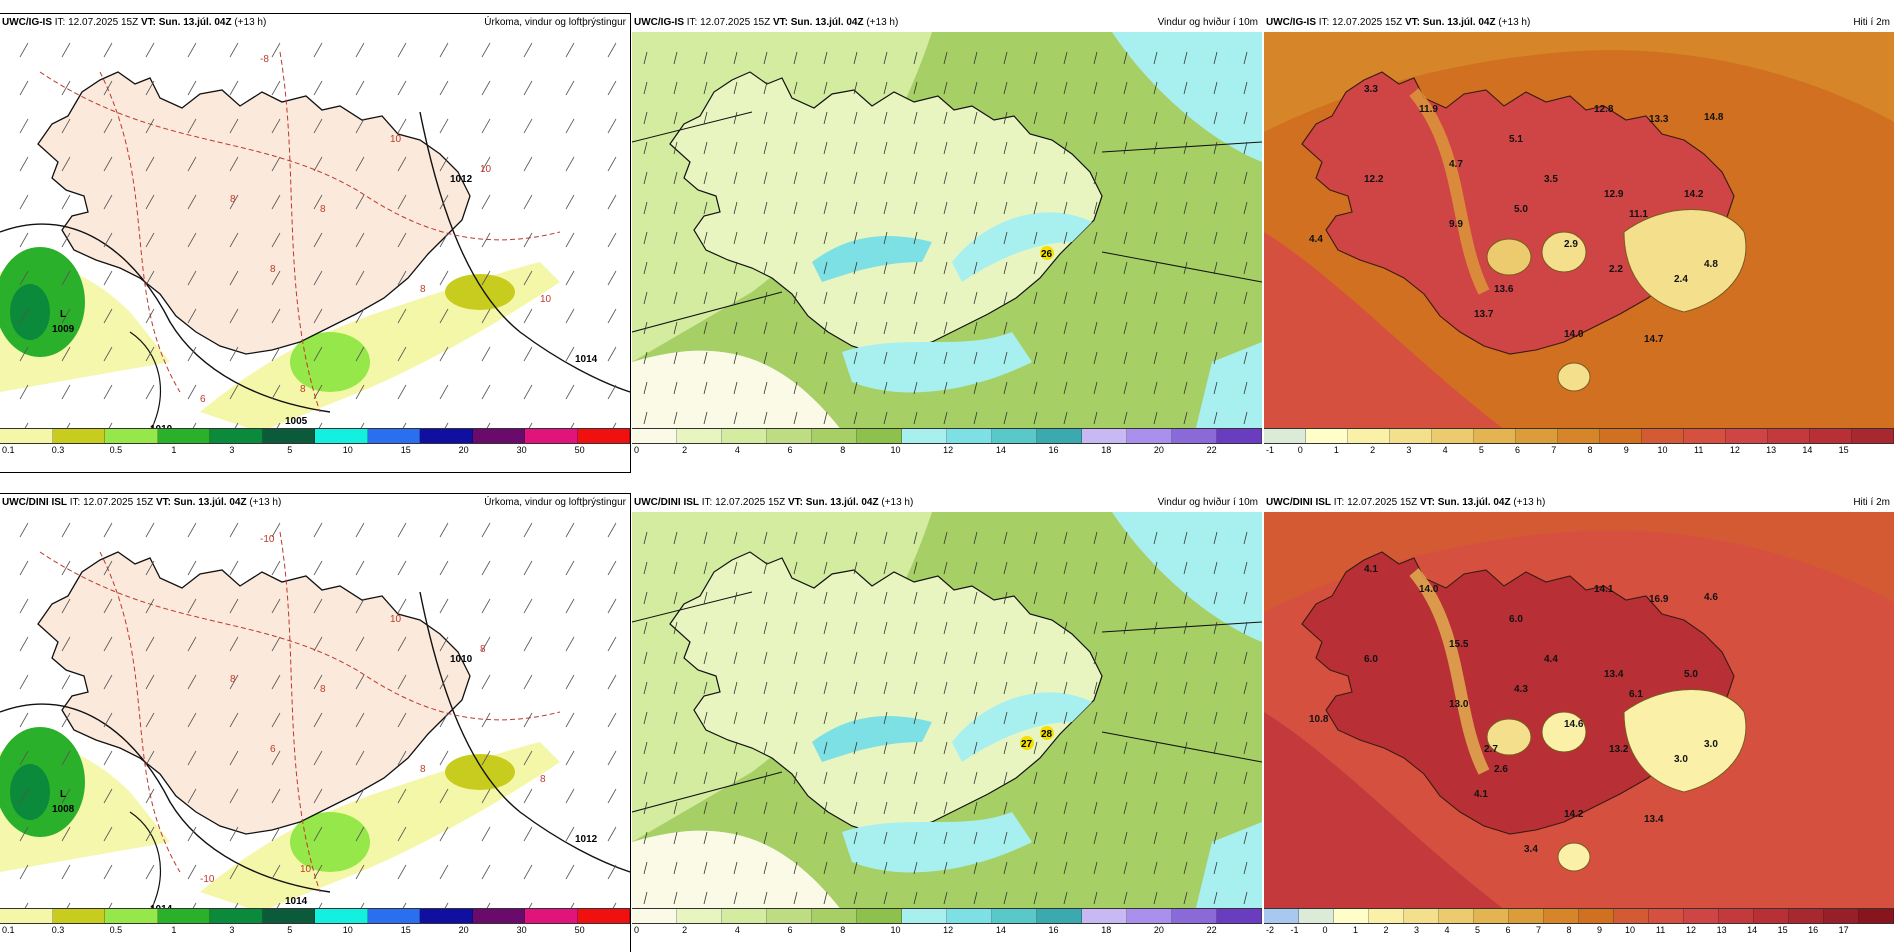 Image resolution: width=1900 pixels, height=952 pixels. Describe the element at coordinates (1659, 599) in the screenshot. I see `temperature-value: 16.9` at that location.